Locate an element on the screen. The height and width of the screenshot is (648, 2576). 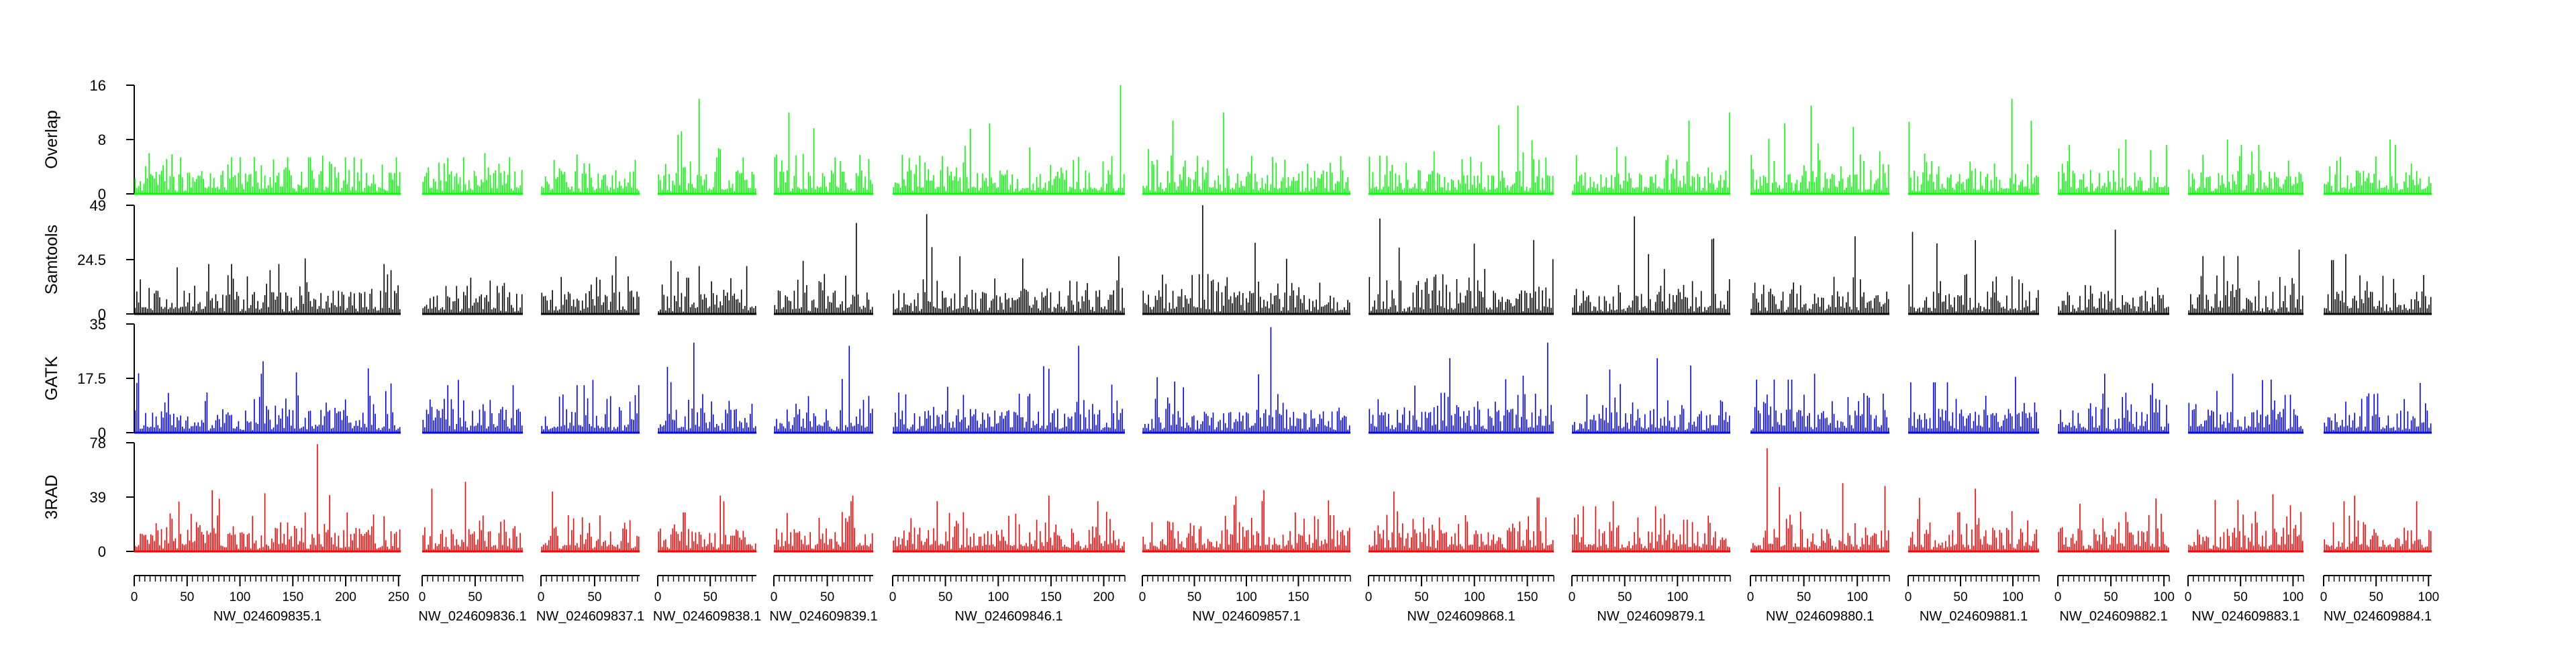
track-label-gatk: GATK is located at coordinates (51, 378).